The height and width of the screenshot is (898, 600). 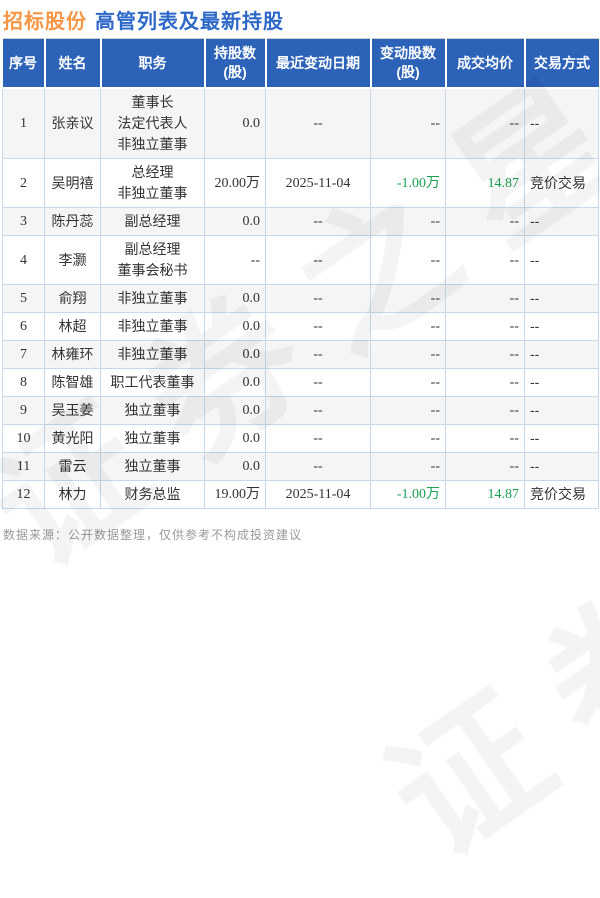 I want to click on cell-seq: 1, so click(x=23, y=123).